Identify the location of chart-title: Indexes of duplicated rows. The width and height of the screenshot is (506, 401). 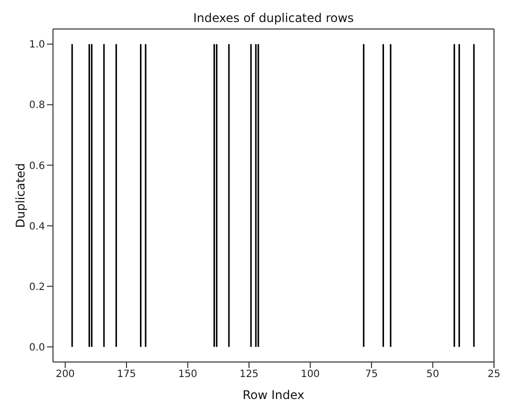
(273, 18).